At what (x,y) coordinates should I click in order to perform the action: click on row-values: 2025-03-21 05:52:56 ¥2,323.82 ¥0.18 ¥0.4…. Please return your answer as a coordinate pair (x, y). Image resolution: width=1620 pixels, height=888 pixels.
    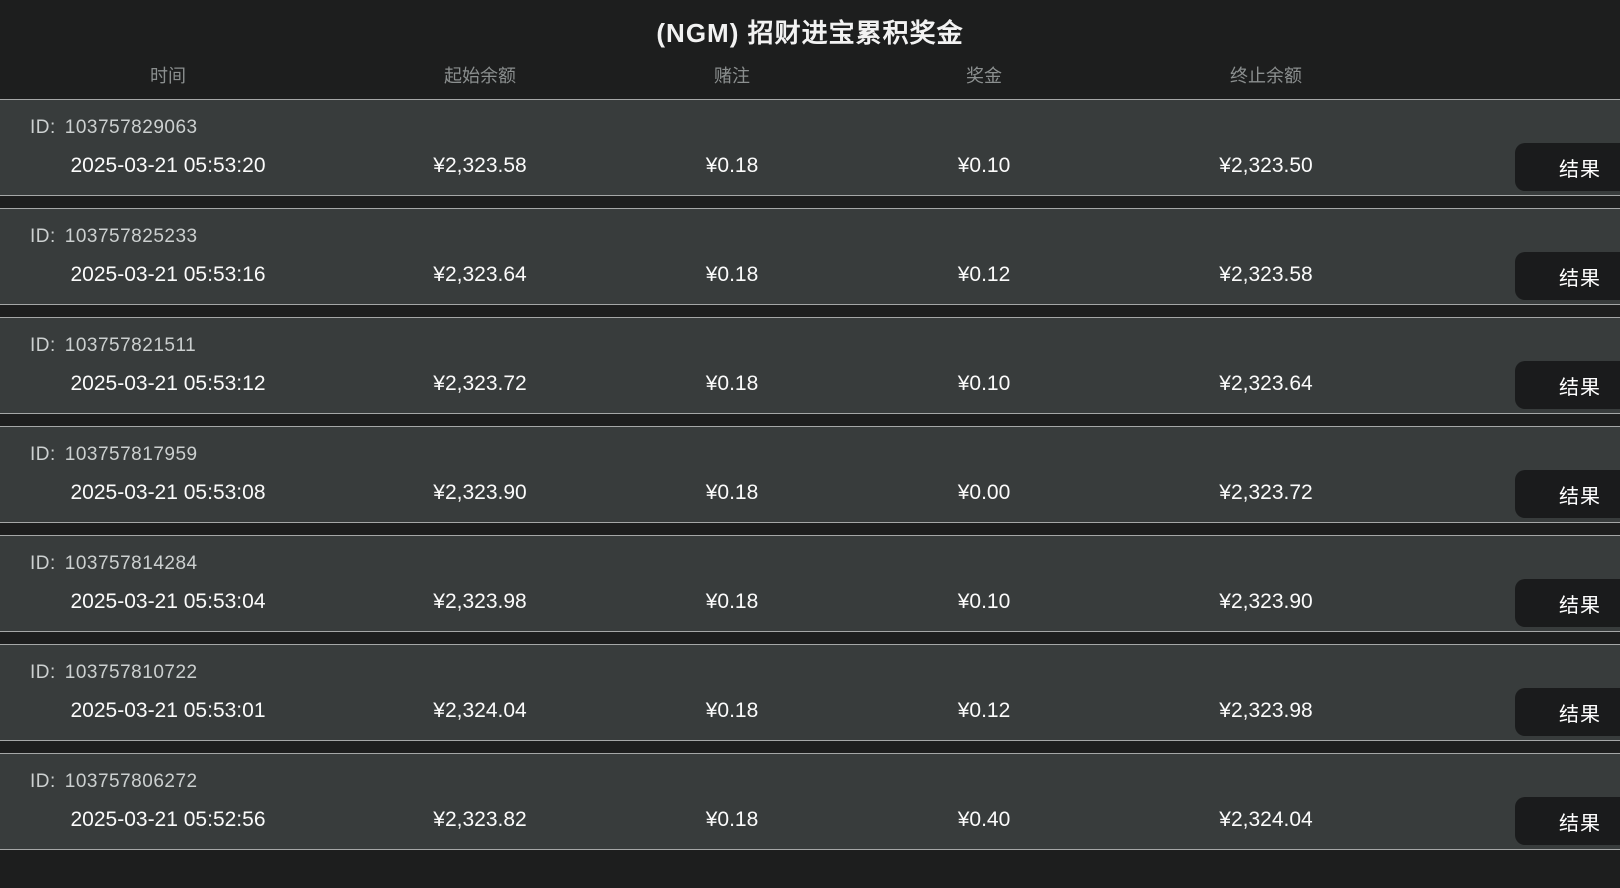
    Looking at the image, I should click on (702, 820).